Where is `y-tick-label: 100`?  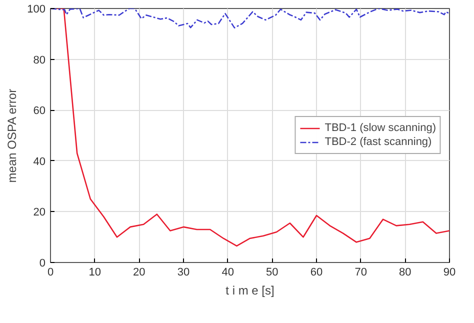
y-tick-label: 100 is located at coordinates (36, 10).